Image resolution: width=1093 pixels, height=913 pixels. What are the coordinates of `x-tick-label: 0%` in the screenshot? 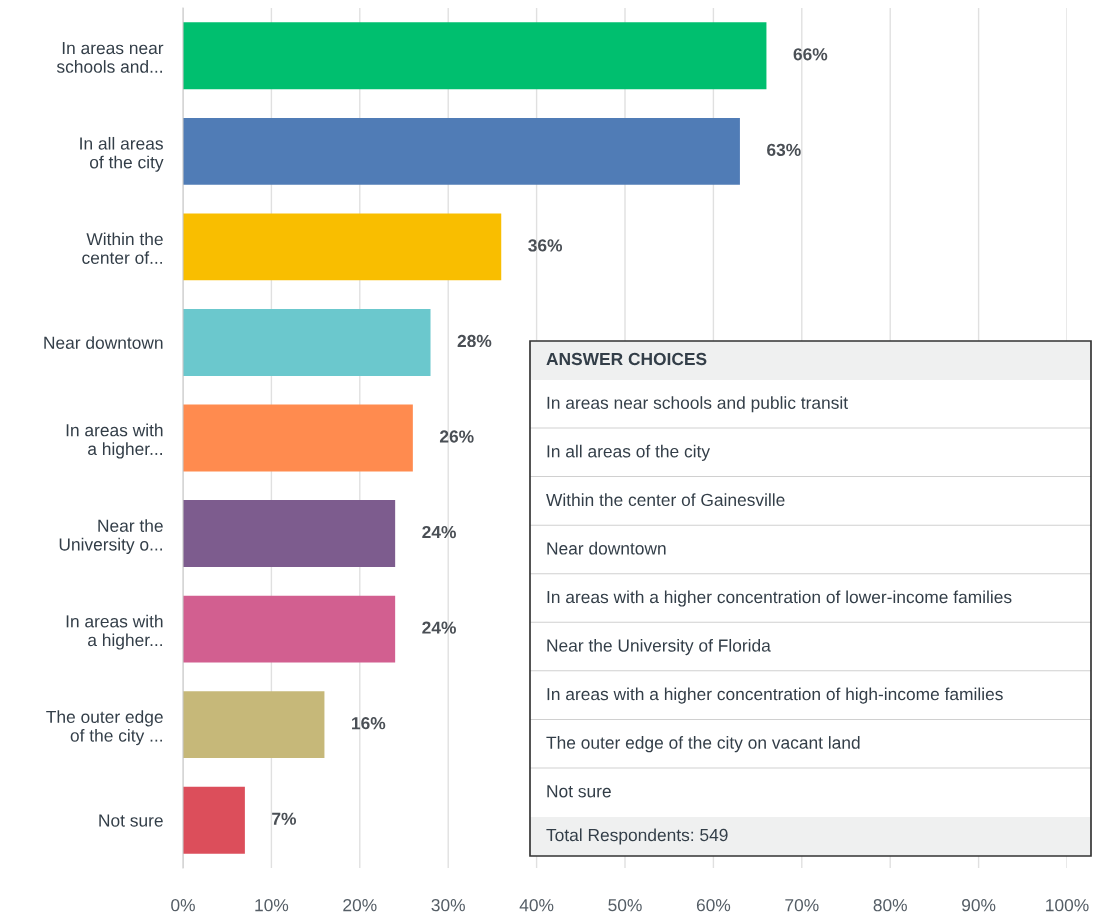 It's located at (183, 905).